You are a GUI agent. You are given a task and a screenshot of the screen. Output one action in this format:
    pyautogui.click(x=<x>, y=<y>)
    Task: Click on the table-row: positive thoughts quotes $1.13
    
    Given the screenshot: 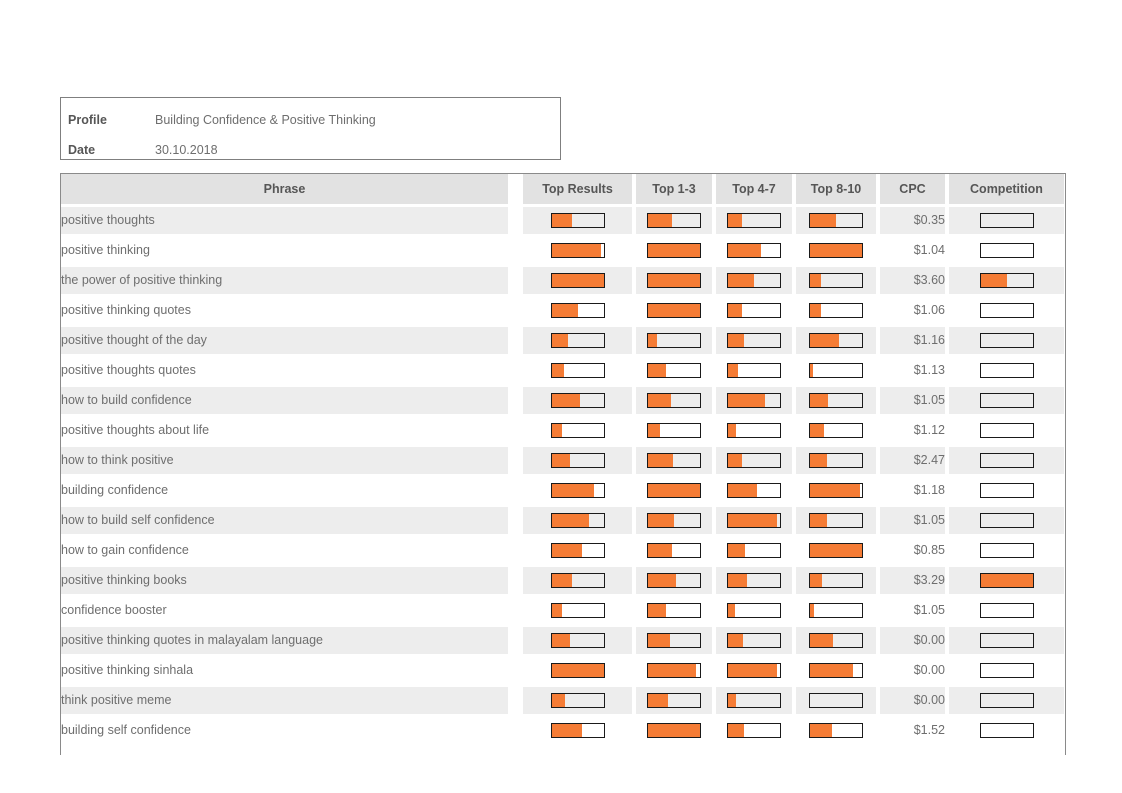 What is the action you would take?
    pyautogui.click(x=562, y=370)
    